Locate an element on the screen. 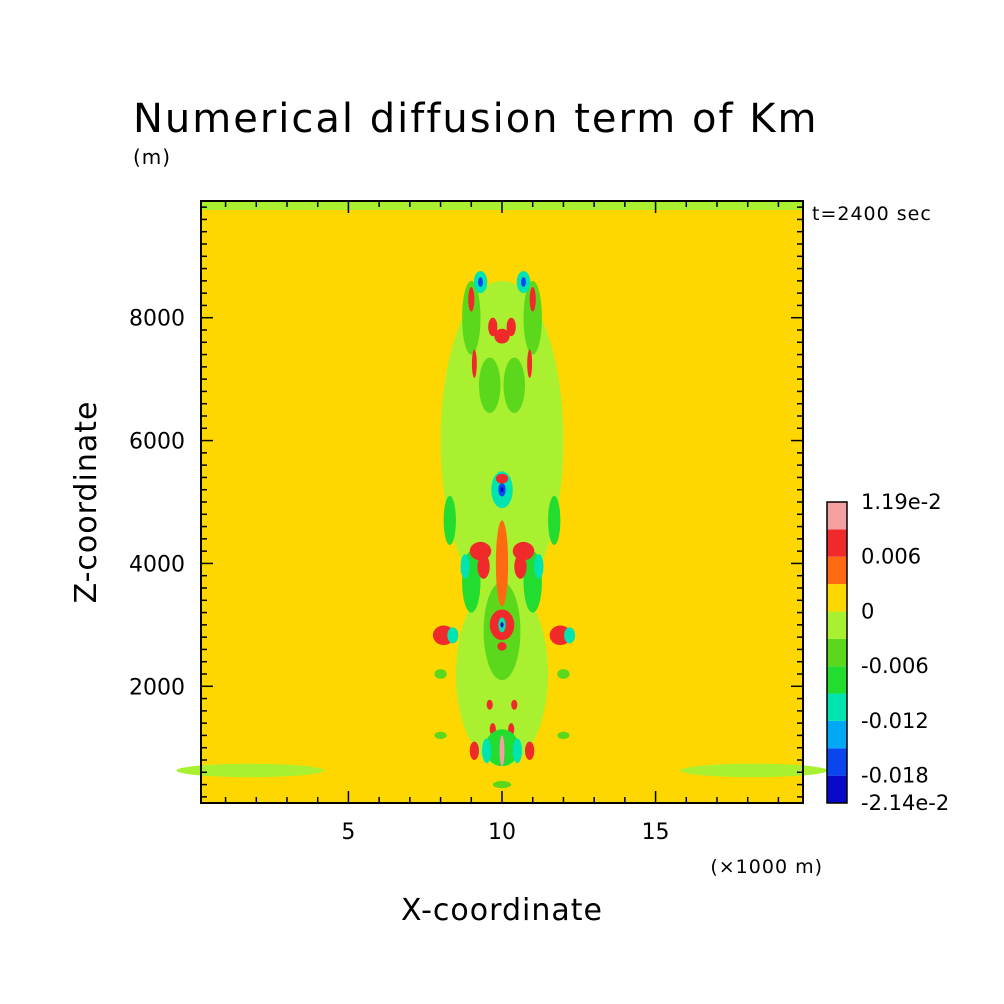  y-tick-label: 6000 is located at coordinates (157, 442).